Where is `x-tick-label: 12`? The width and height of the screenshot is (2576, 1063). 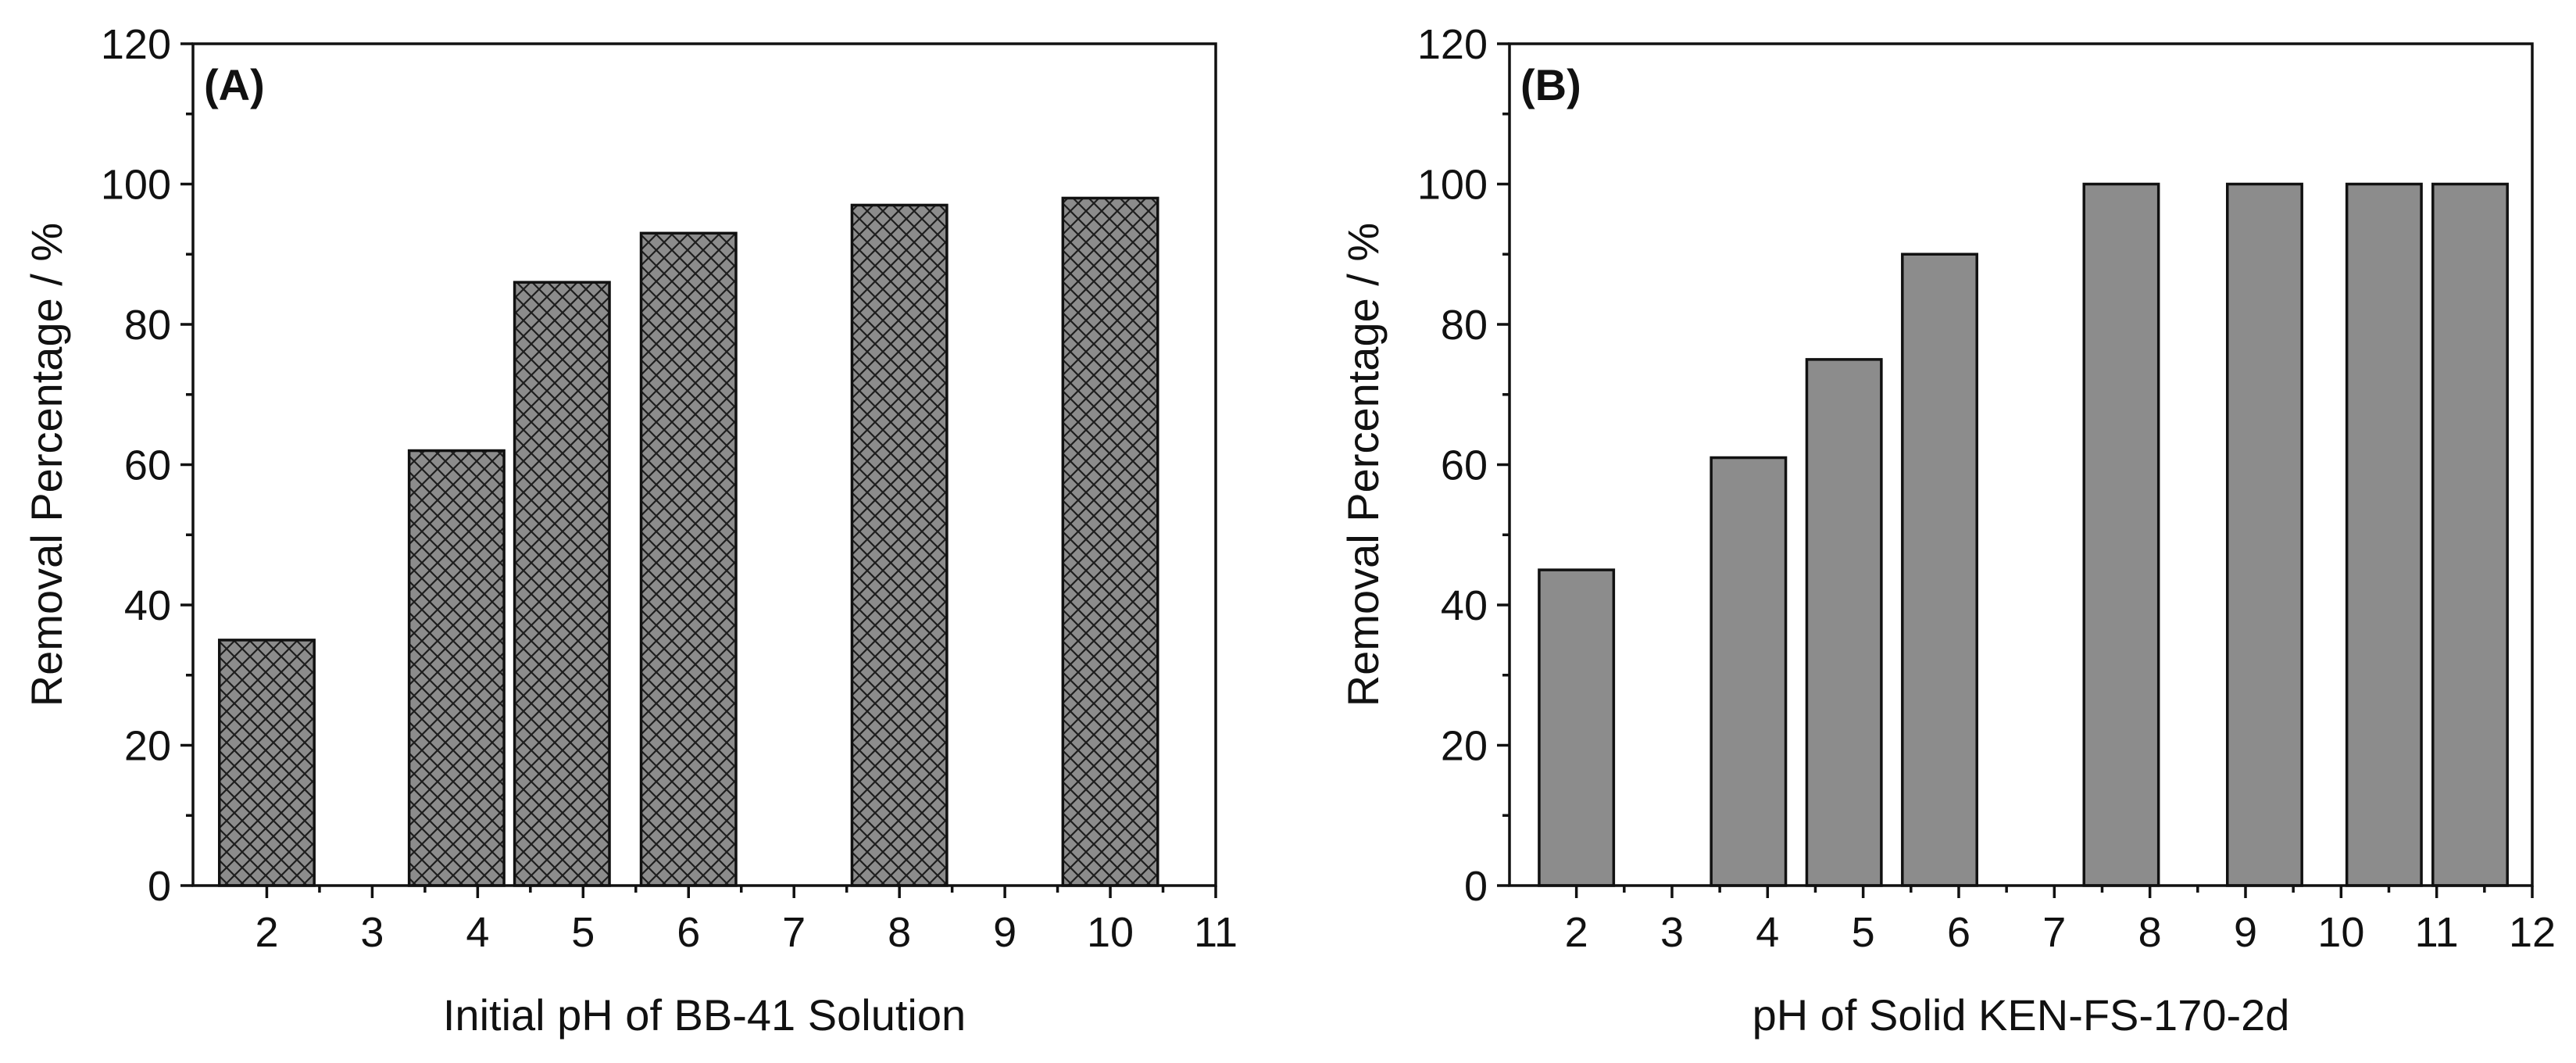 x-tick-label: 12 is located at coordinates (2533, 932).